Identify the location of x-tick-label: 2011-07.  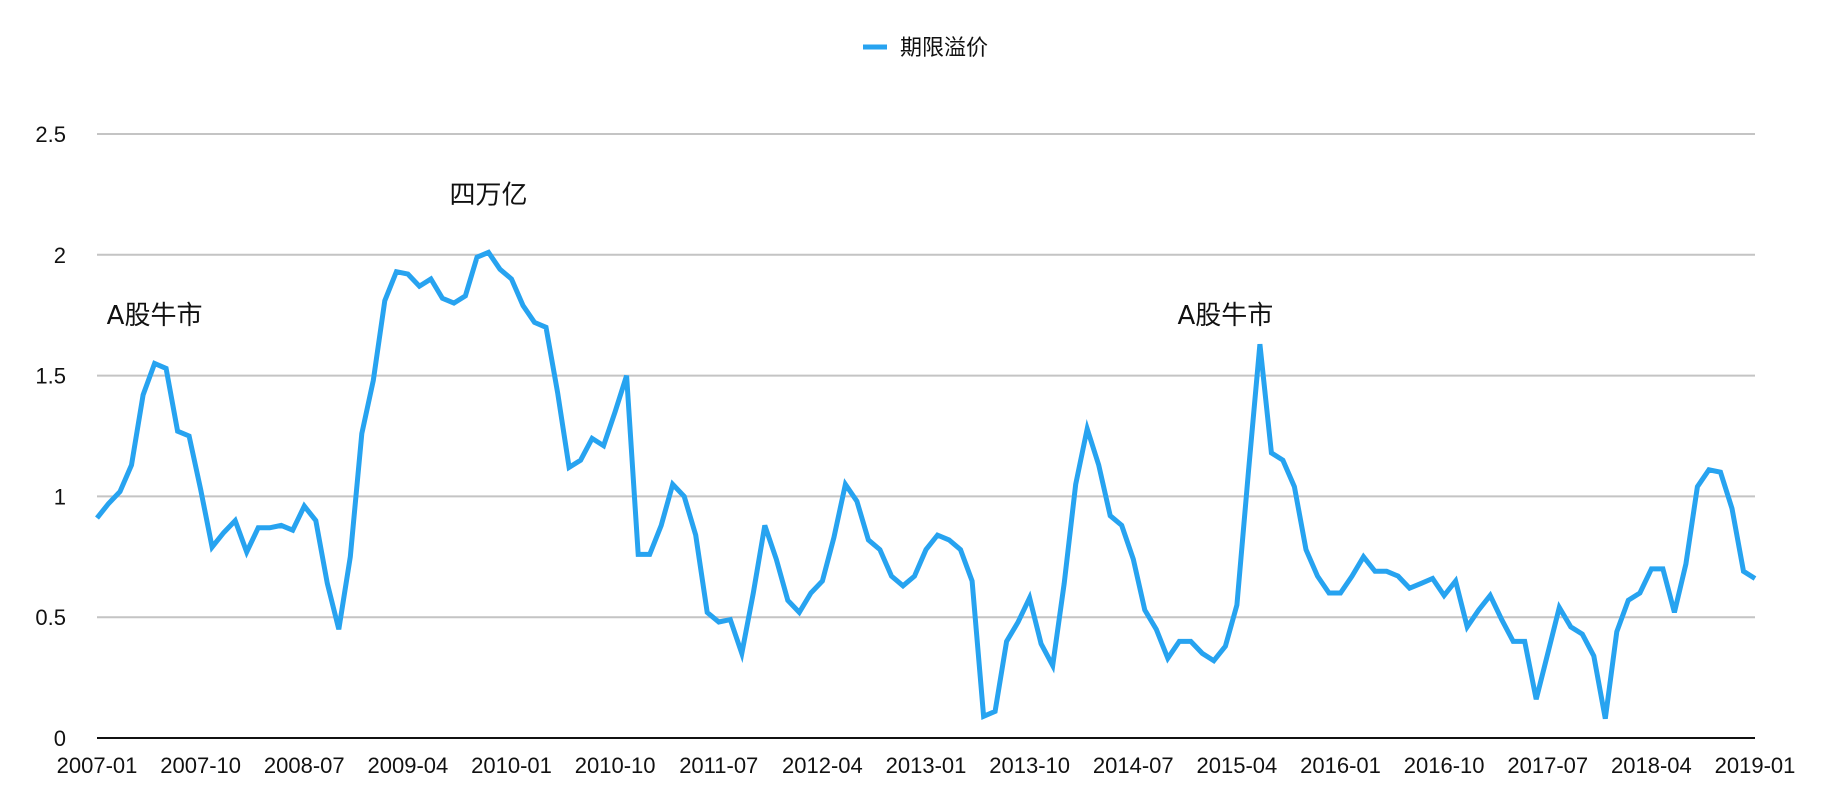
(718, 765).